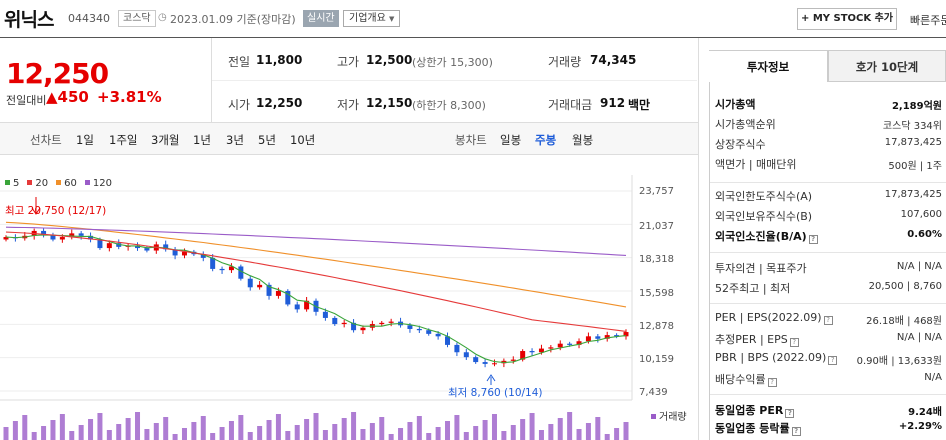  Describe the element at coordinates (745, 124) in the screenshot. I see `info-key: 시가총액순위` at that location.